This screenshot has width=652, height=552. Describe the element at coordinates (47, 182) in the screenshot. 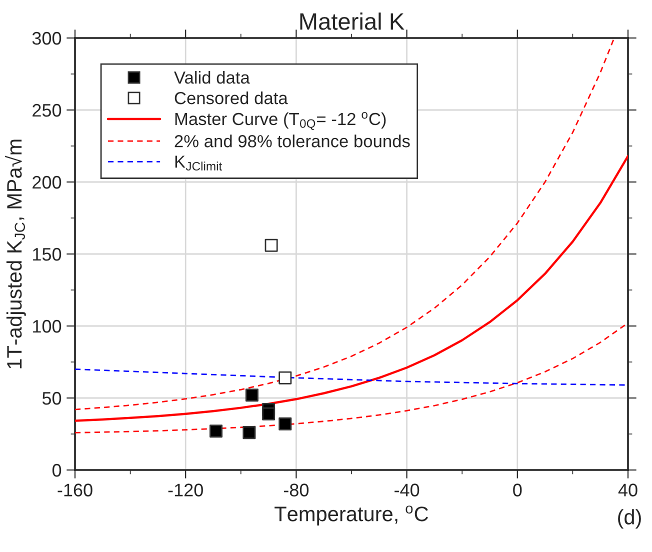

I see `y-tick-label: 200` at that location.